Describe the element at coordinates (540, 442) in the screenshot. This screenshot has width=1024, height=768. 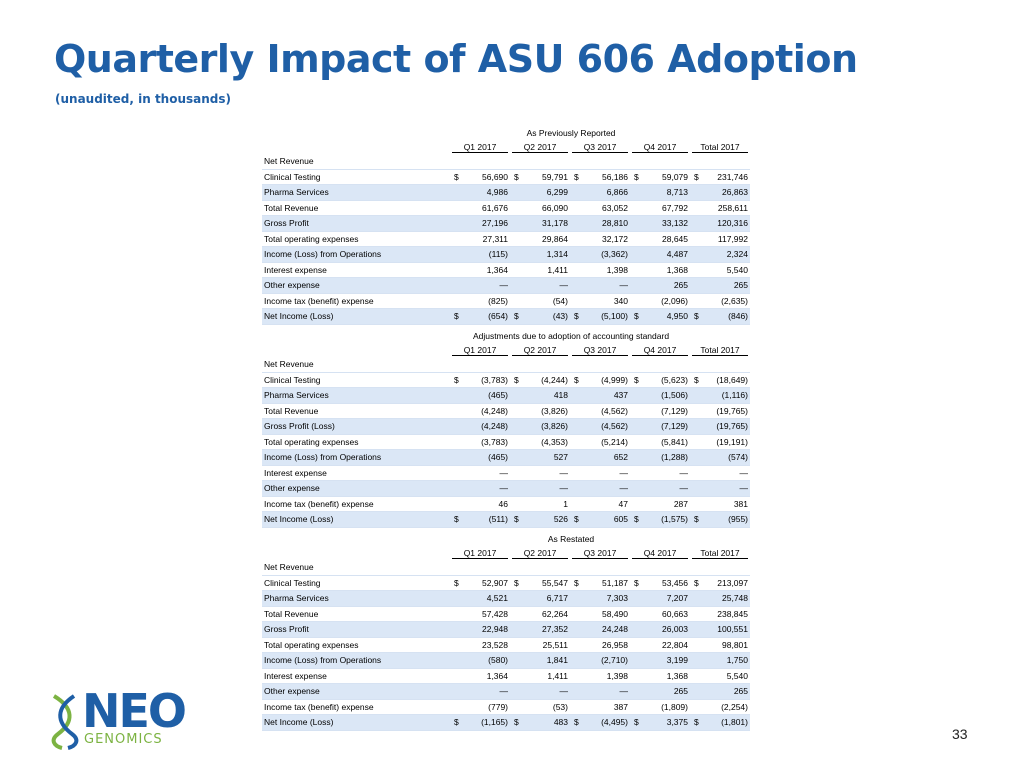
I see `table-cell: (4,353)` at that location.